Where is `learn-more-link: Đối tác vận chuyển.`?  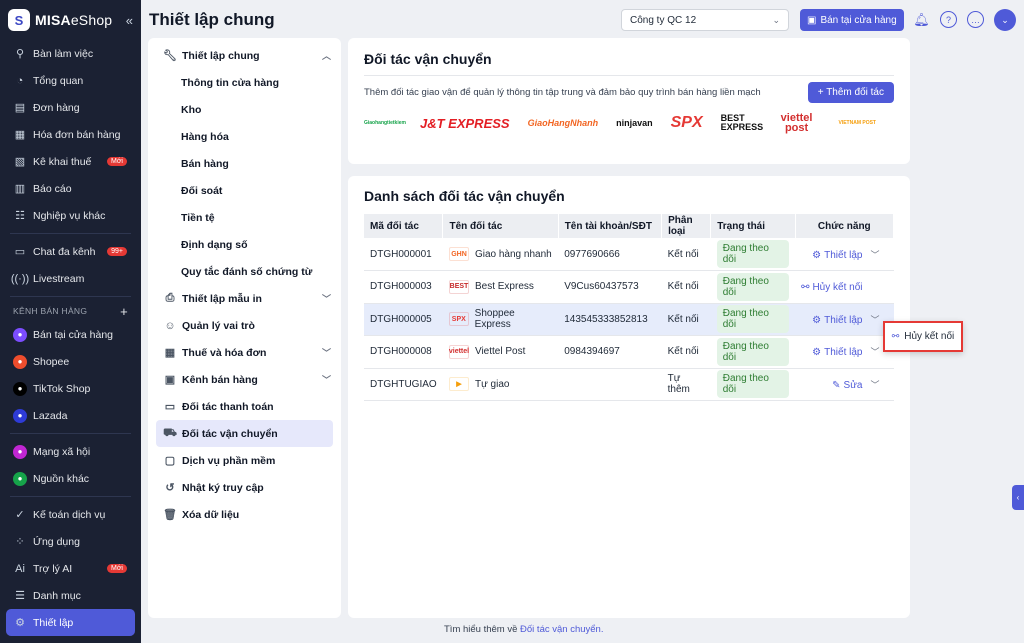 learn-more-link: Đối tác vận chuyển. is located at coordinates (562, 629).